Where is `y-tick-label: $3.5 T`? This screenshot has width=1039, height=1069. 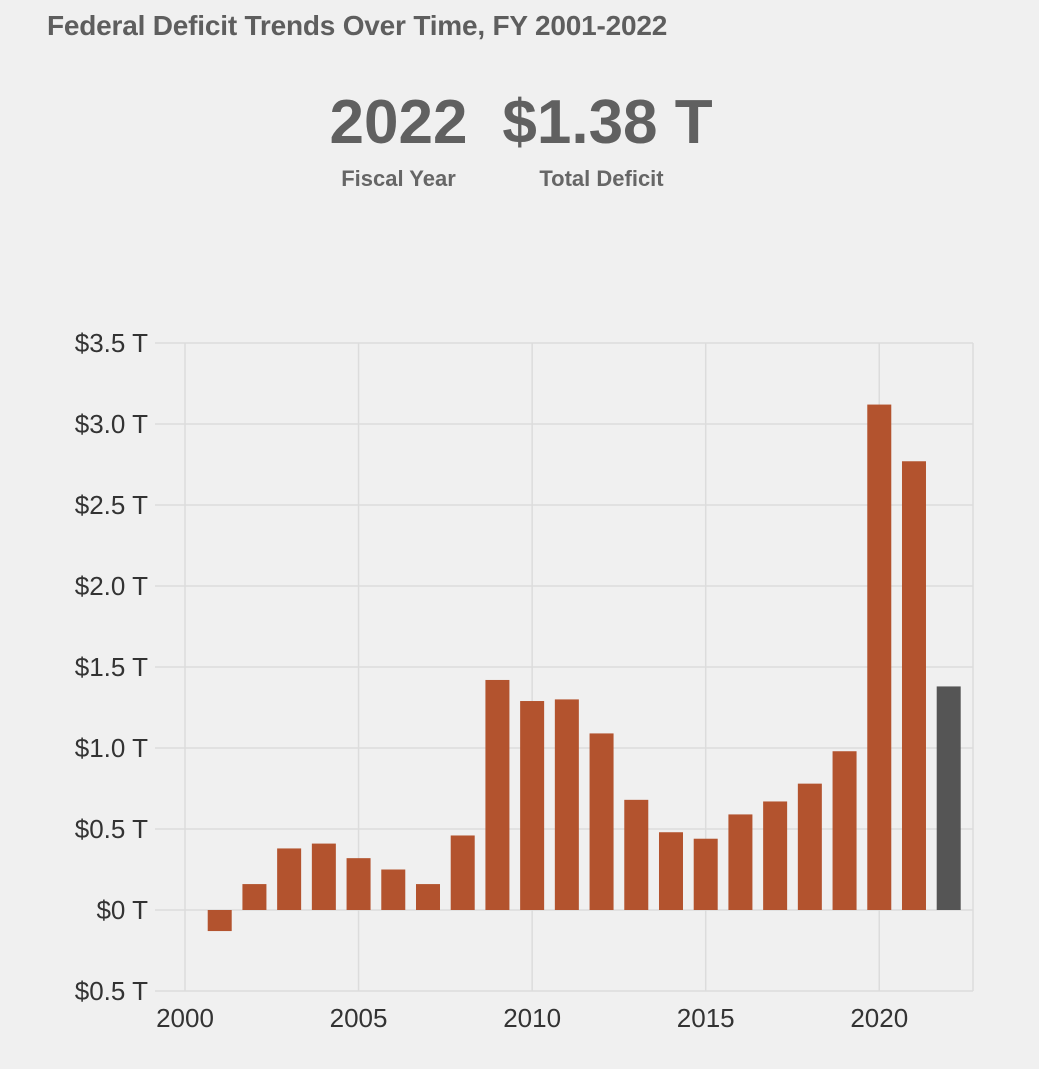
y-tick-label: $3.5 T is located at coordinates (111, 343).